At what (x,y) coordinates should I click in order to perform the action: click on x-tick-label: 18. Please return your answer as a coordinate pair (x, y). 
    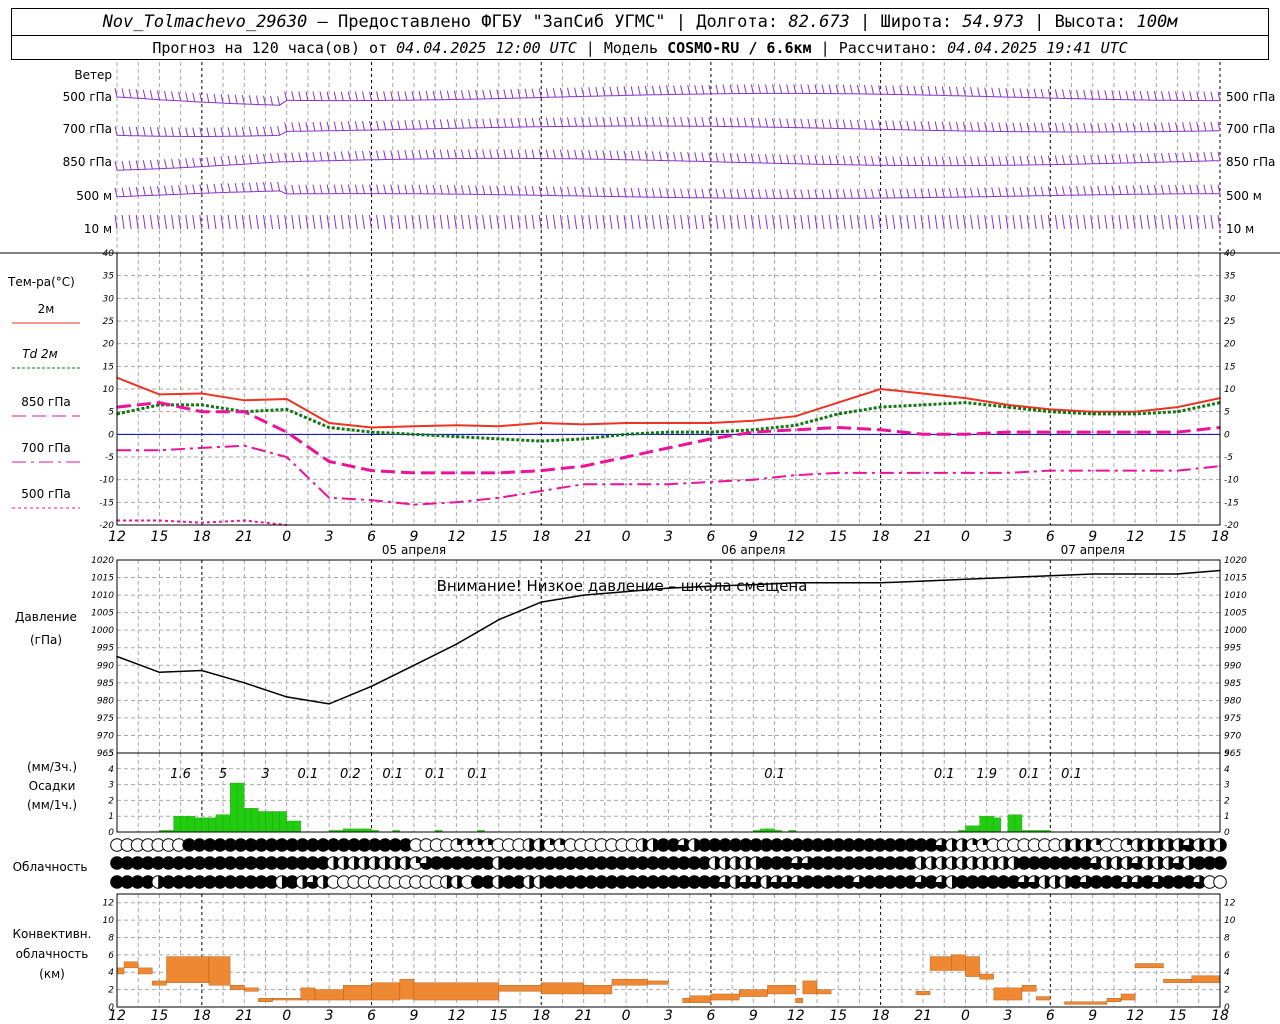
    Looking at the image, I should click on (202, 537).